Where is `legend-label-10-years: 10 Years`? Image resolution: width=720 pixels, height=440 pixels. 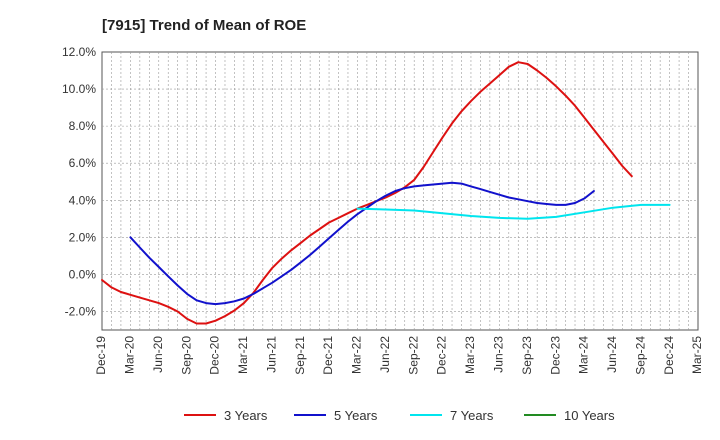 legend-label-10-years: 10 Years is located at coordinates (589, 415).